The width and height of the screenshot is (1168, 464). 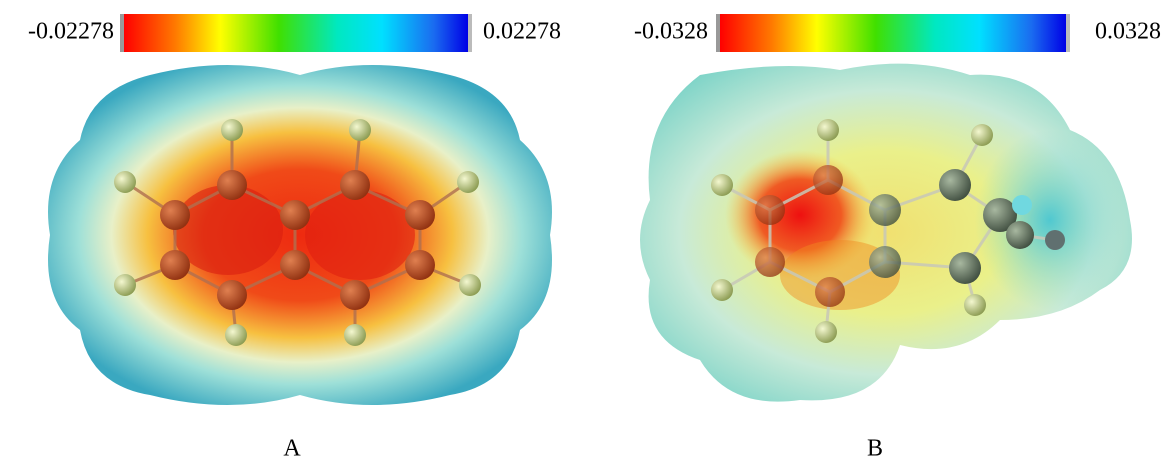 I want to click on panel-label: B, so click(x=875, y=449).